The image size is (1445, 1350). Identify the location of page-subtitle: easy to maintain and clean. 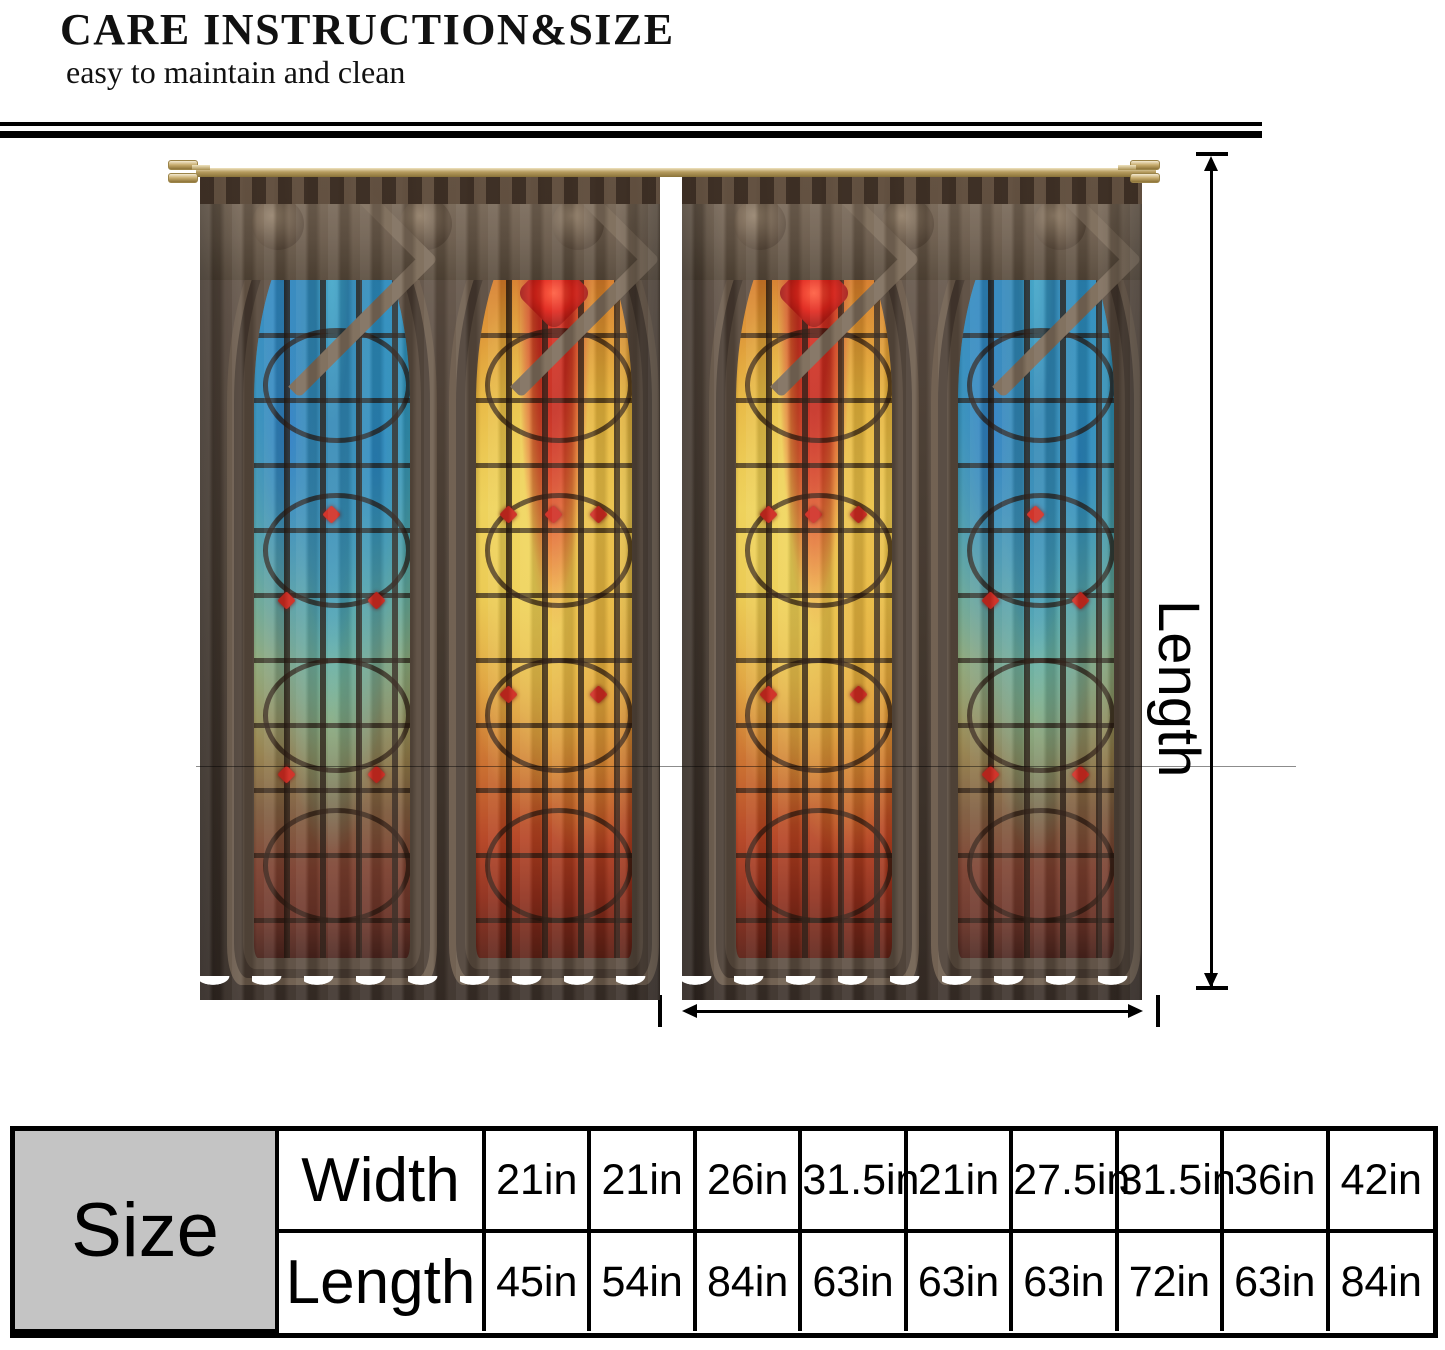
(236, 72).